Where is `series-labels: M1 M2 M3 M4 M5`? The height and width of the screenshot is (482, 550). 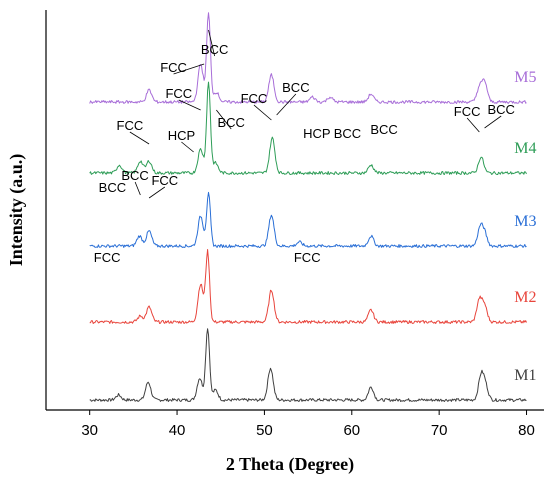
series-labels: M1 M2 M3 M4 M5 is located at coordinates (525, 226).